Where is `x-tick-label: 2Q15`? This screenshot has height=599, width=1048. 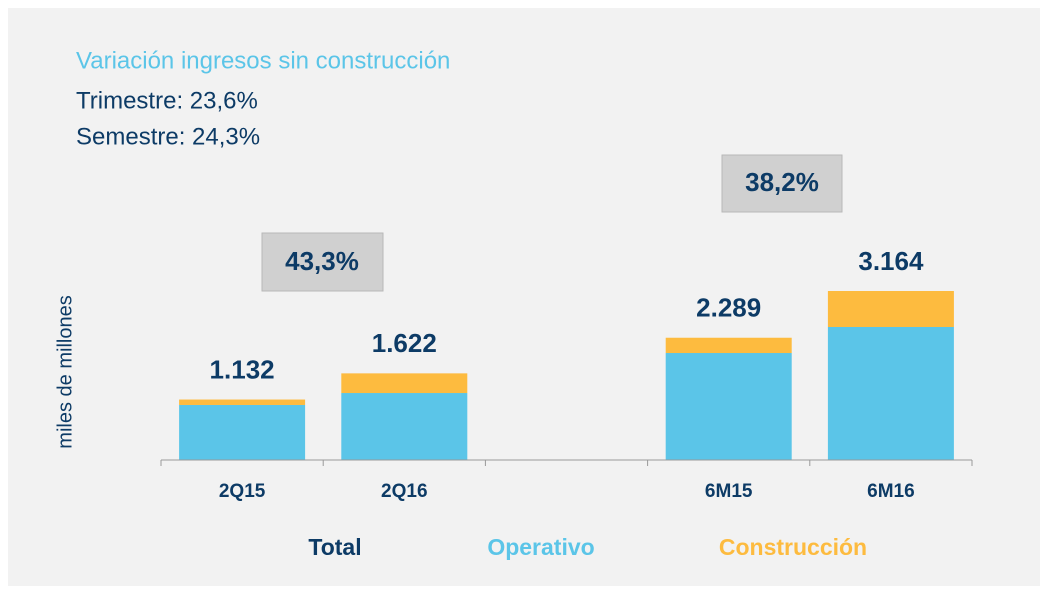 x-tick-label: 2Q15 is located at coordinates (242, 491).